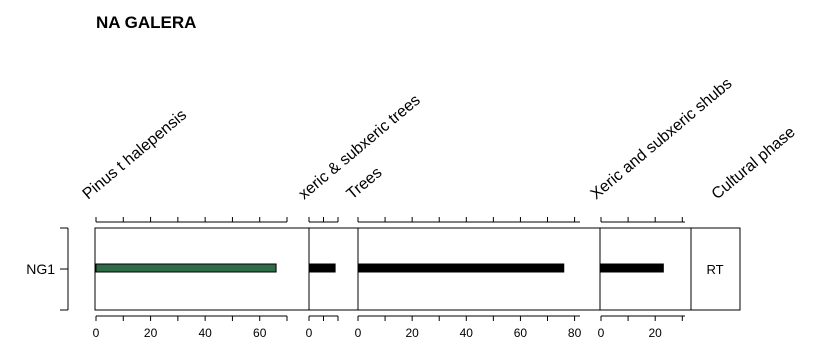 The width and height of the screenshot is (819, 347). I want to click on cultural-phase-value: RT, so click(714, 269).